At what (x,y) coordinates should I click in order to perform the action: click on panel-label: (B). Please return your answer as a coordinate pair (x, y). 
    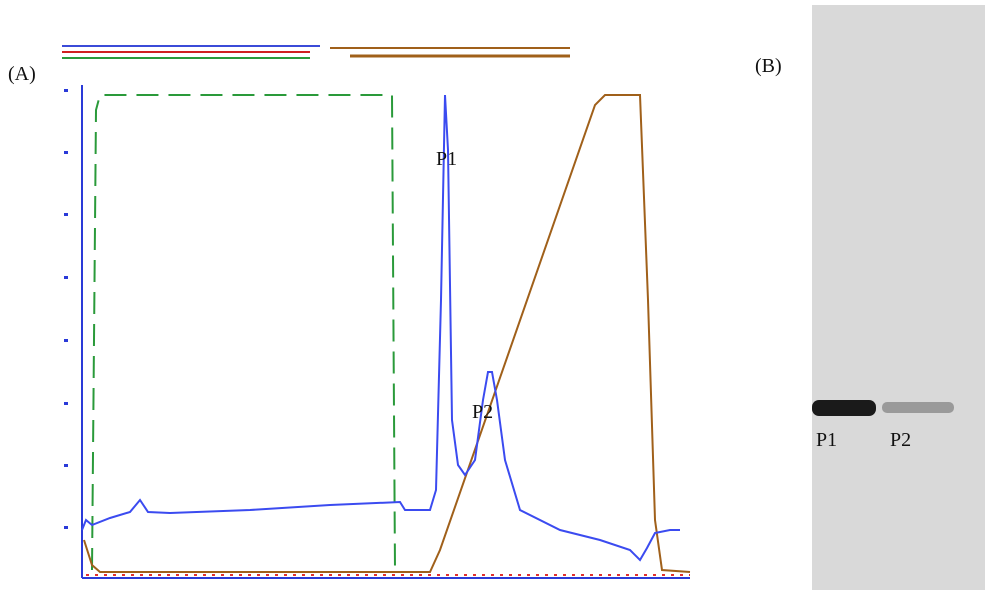
    Looking at the image, I should click on (768, 66).